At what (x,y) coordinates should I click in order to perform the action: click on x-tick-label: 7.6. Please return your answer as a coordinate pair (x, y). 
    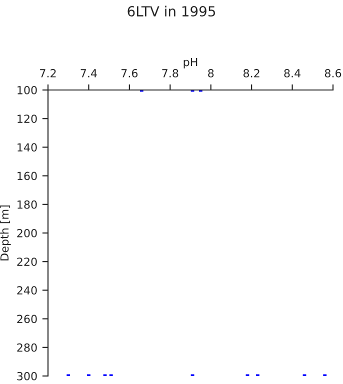
    Looking at the image, I should click on (130, 73).